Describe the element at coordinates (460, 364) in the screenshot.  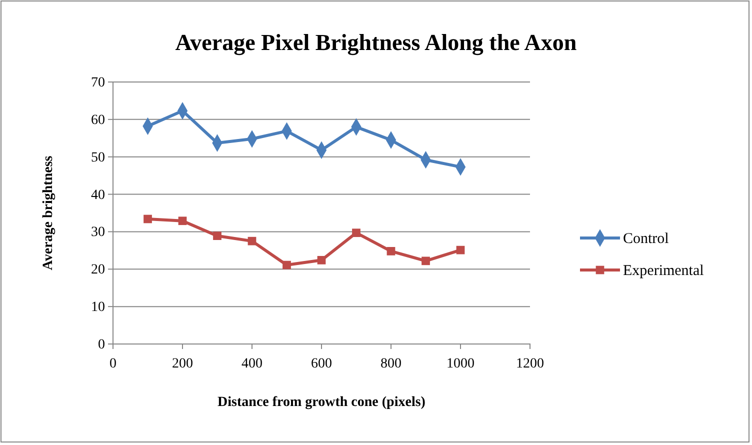
I see `x-tick-label: 1000` at that location.